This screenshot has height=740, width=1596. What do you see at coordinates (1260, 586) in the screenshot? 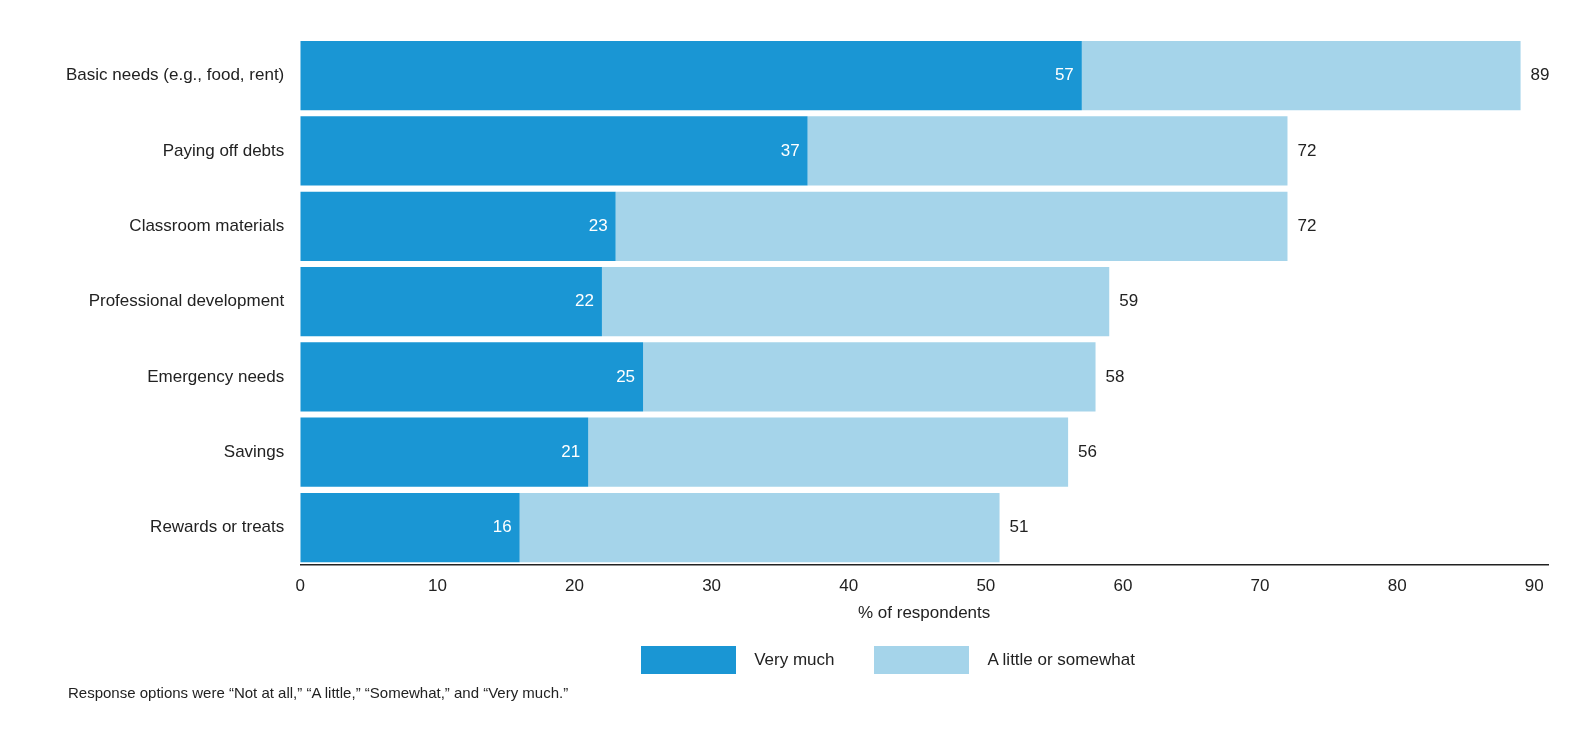
I see `x-tick-label: 70` at bounding box center [1260, 586].